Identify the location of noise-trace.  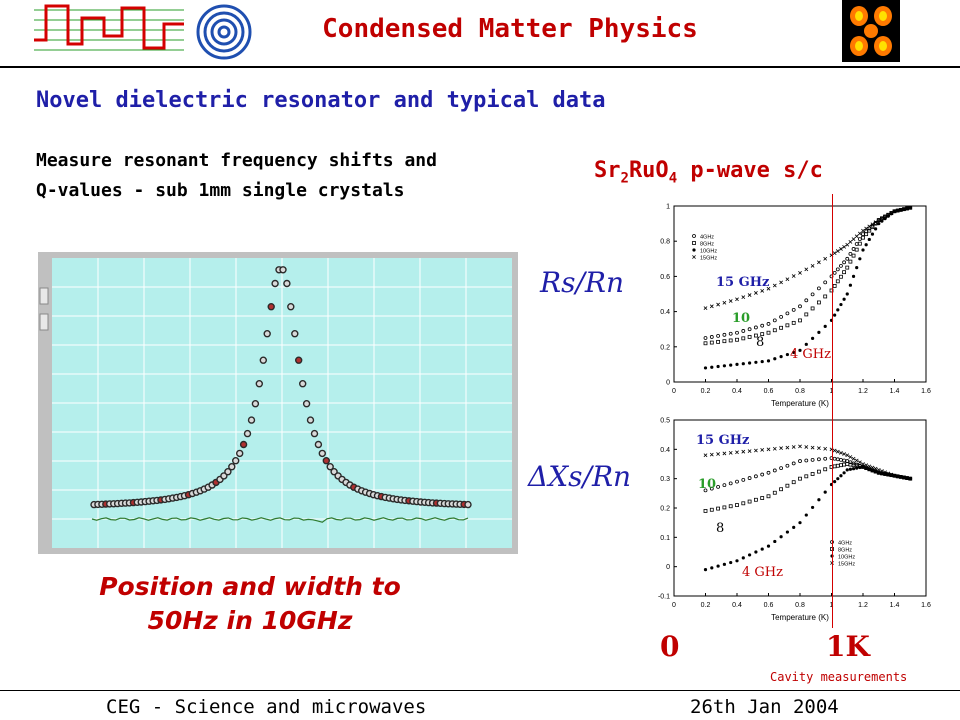
(280, 520).